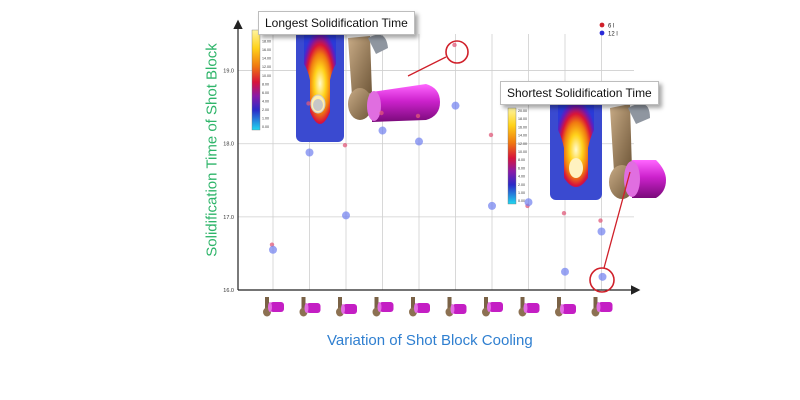 The image size is (800, 400). Describe the element at coordinates (521, 177) in the screenshot. I see `colorbar-tick-label: 4.00` at that location.